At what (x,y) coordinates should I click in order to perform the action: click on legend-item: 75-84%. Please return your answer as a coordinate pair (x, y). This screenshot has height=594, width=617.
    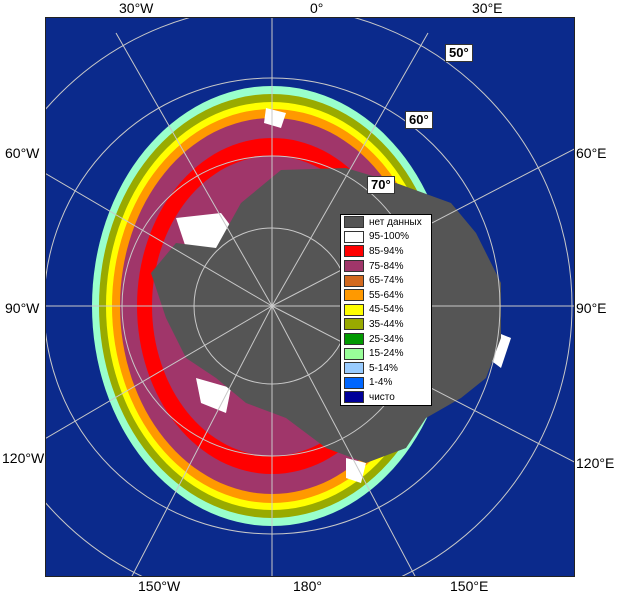
    Looking at the image, I should click on (386, 266).